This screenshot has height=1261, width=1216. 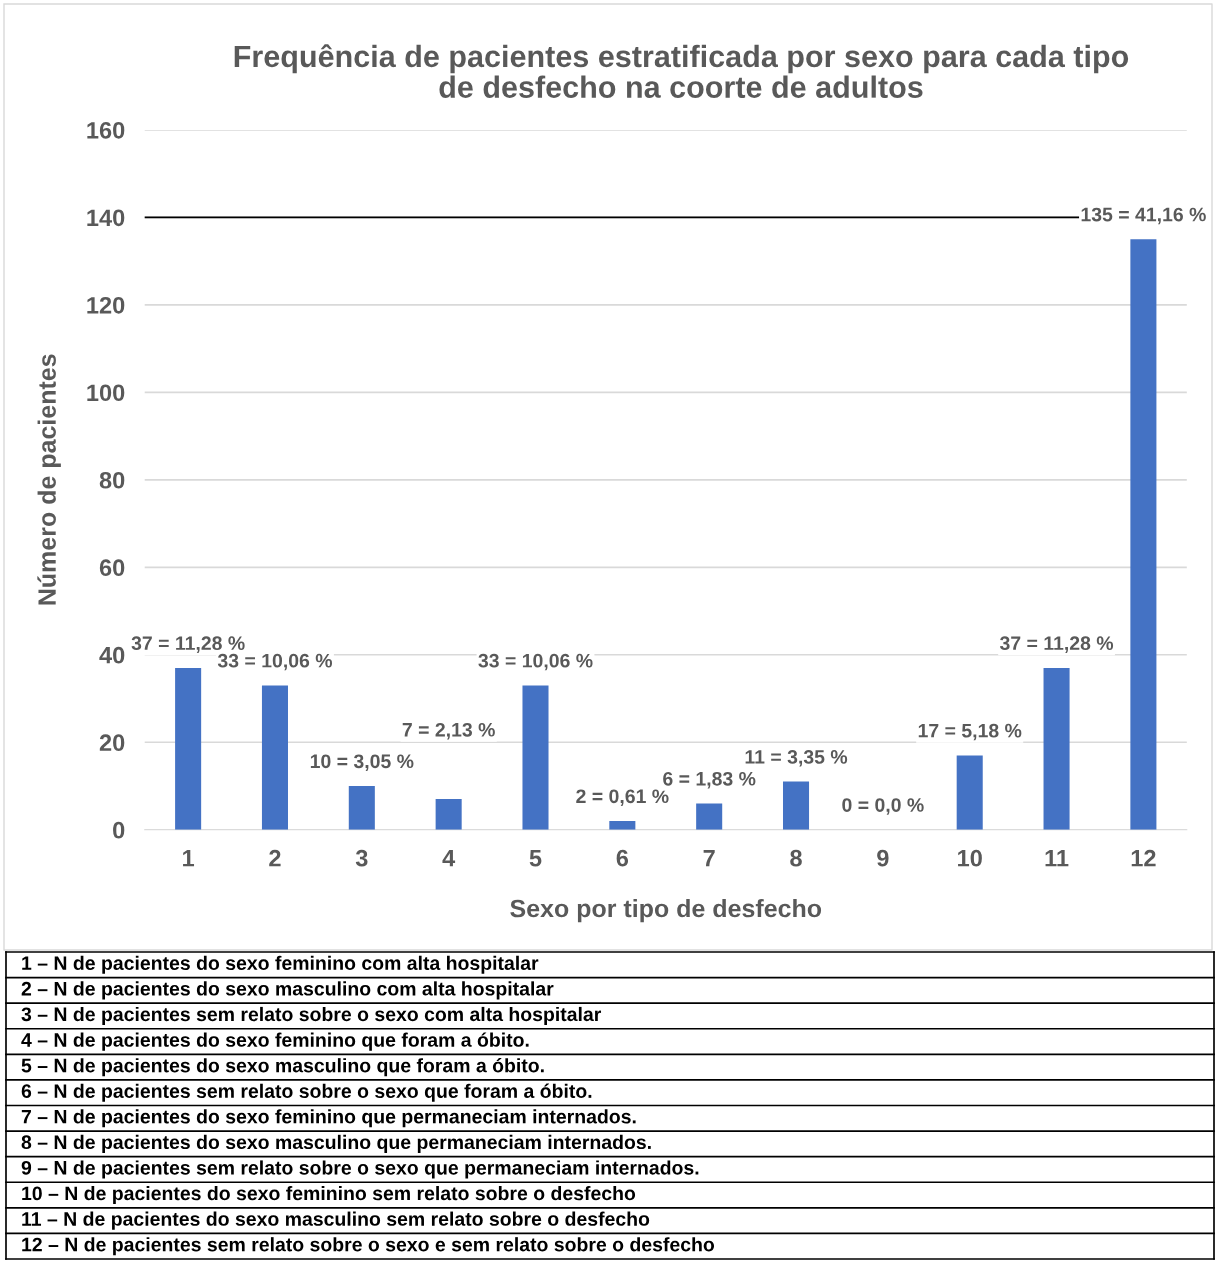 What do you see at coordinates (622, 858) in the screenshot?
I see `x-tick-label: 6` at bounding box center [622, 858].